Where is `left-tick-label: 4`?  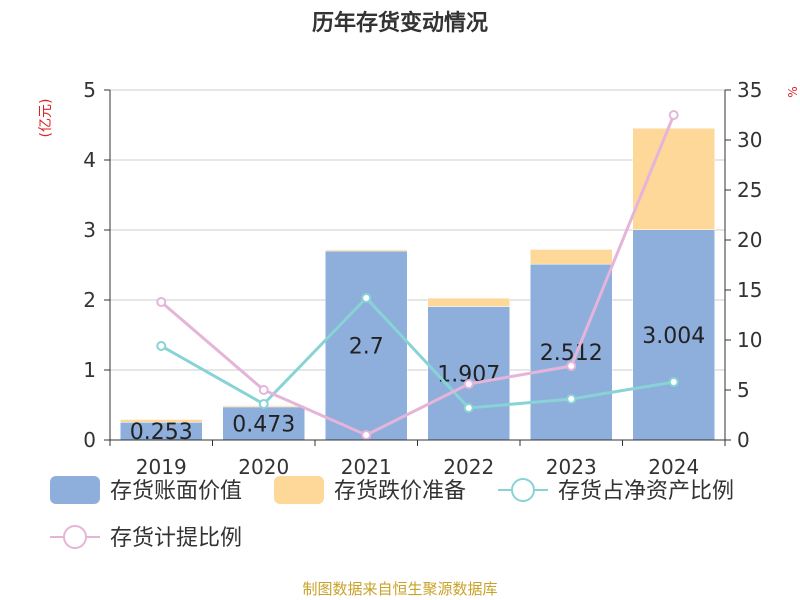 left-tick-label: 4 is located at coordinates (89, 160).